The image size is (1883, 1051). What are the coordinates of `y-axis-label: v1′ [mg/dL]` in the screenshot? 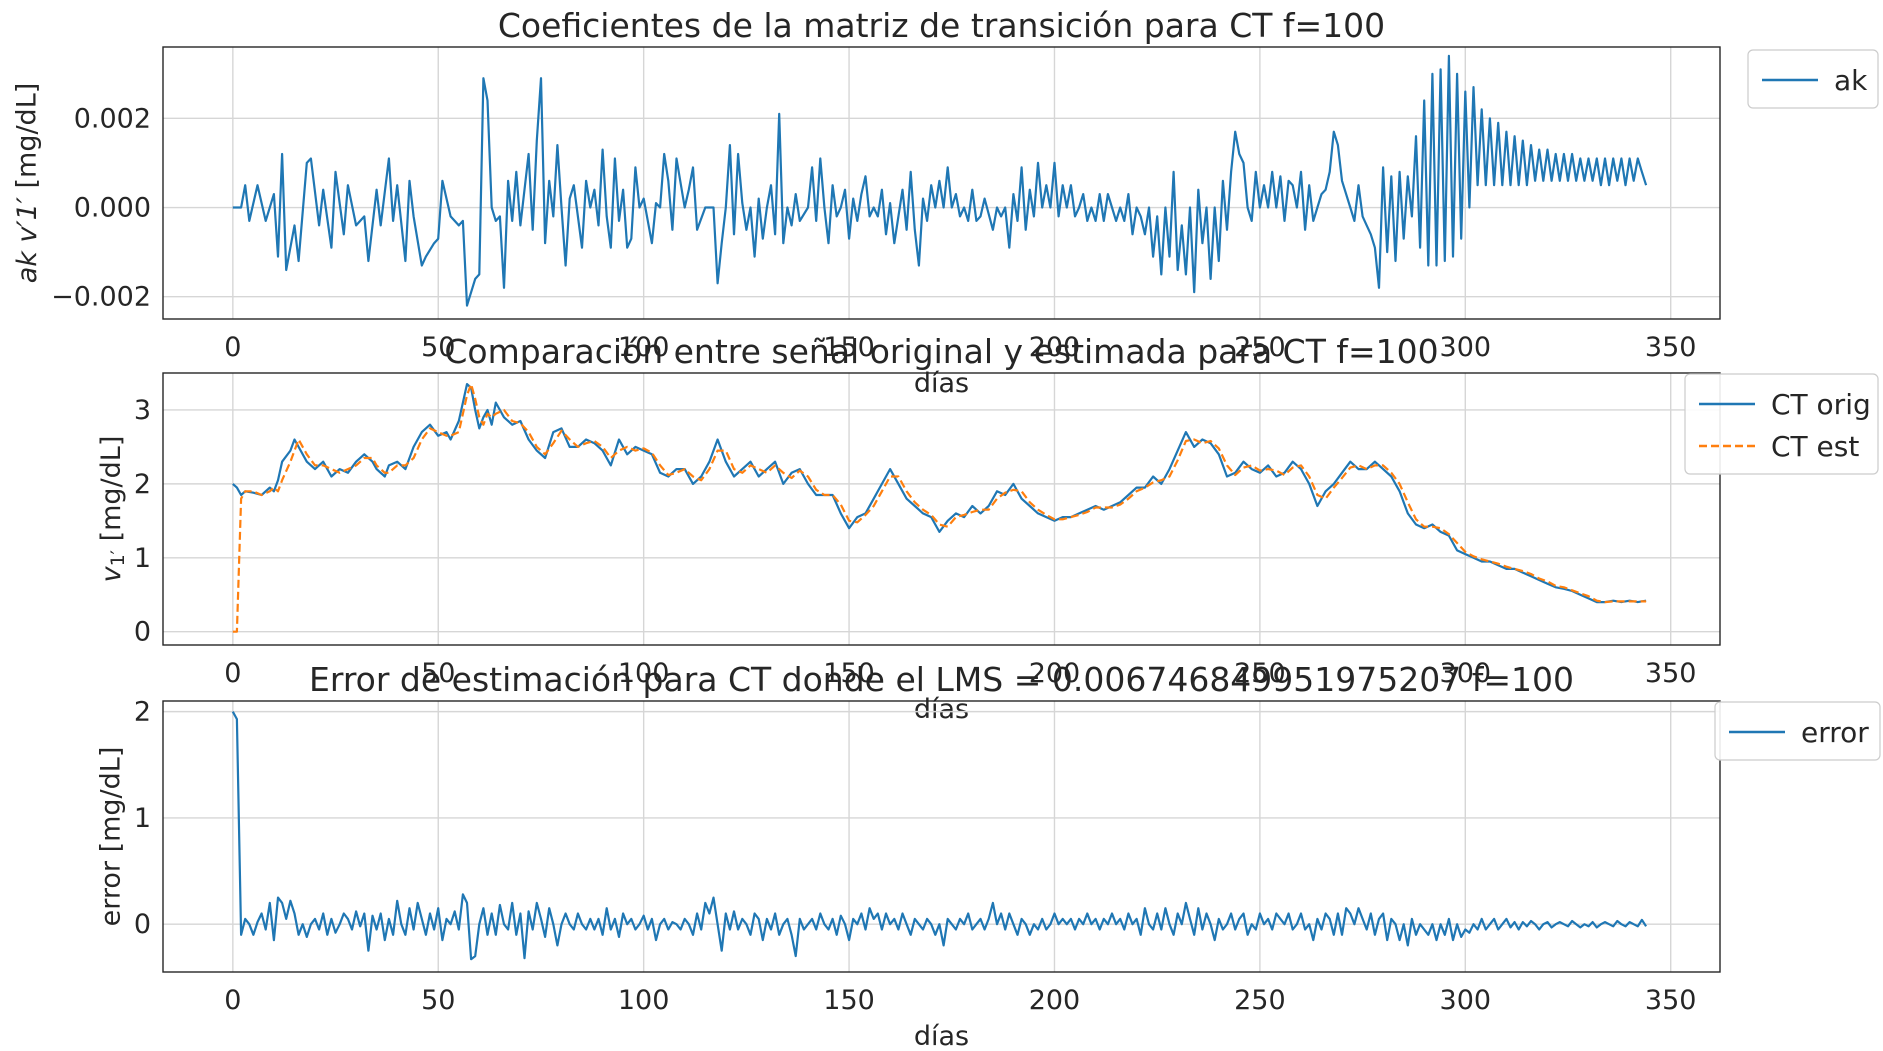 It's located at (112, 509).